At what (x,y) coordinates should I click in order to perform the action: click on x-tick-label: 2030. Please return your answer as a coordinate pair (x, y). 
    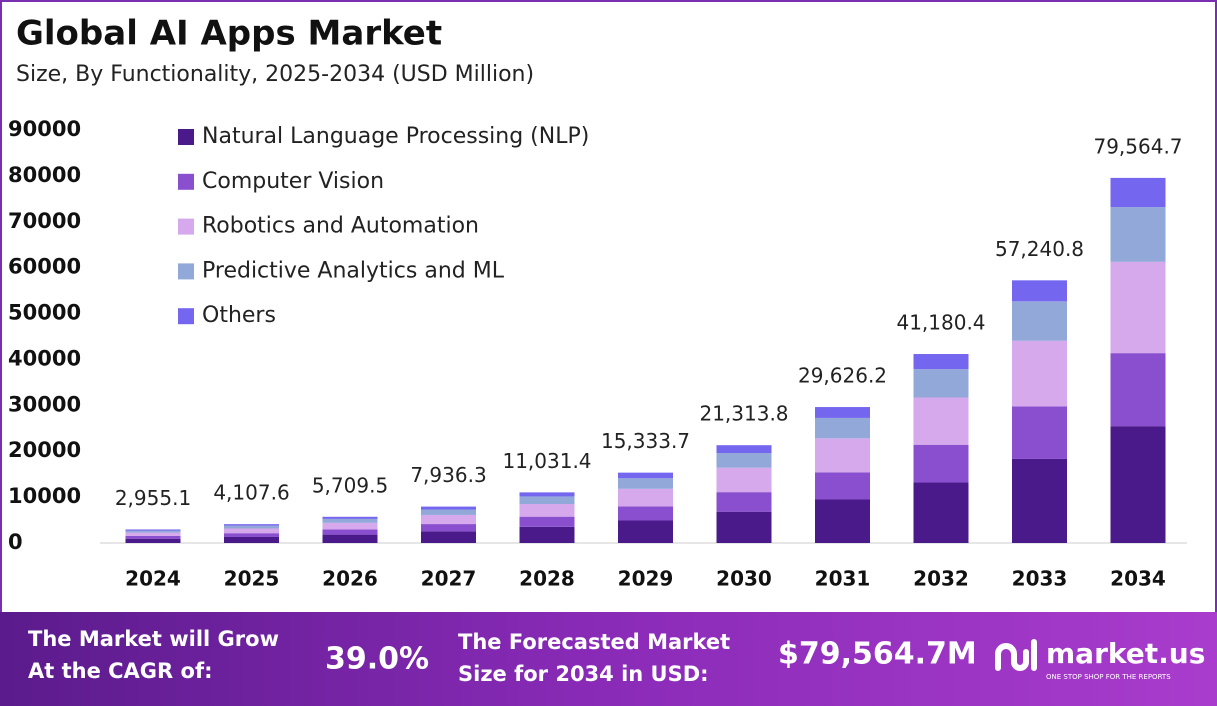
    Looking at the image, I should click on (744, 579).